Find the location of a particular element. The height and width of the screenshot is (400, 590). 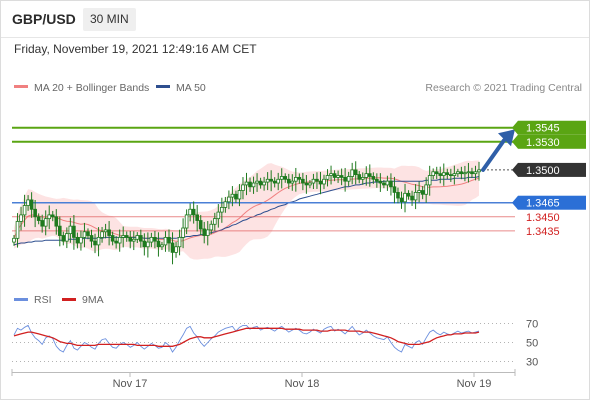

target-label-pointer is located at coordinates (515, 127).